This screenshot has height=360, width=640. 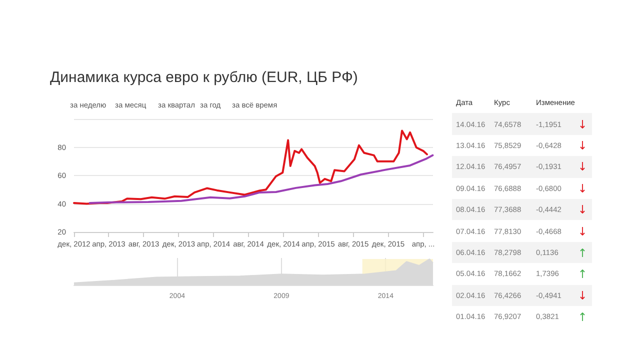 I want to click on chart-title: Динамика курса евро к рублю (EUR, ЦБ РФ), so click(x=204, y=77).